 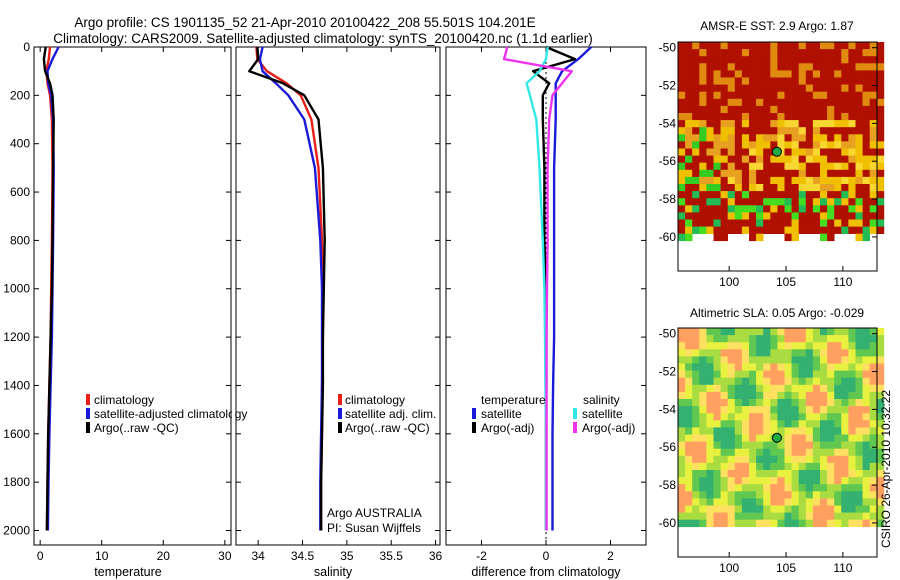 What do you see at coordinates (608, 428) in the screenshot?
I see `difference-legend-sal-argo: Argo(-adj)` at bounding box center [608, 428].